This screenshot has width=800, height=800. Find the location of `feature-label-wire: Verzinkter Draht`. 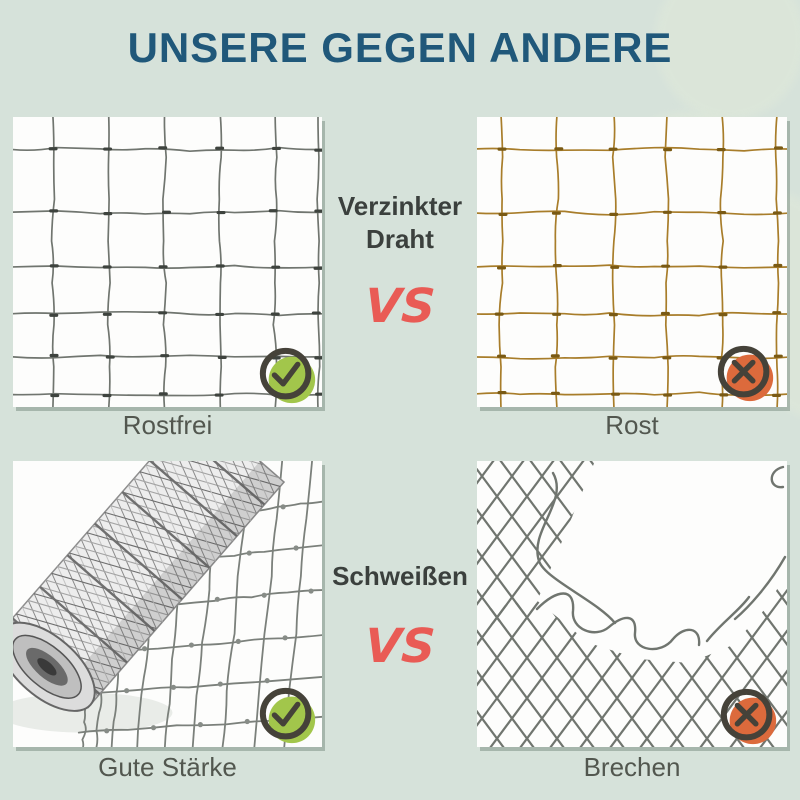

feature-label-wire: Verzinkter Draht is located at coordinates (400, 222).